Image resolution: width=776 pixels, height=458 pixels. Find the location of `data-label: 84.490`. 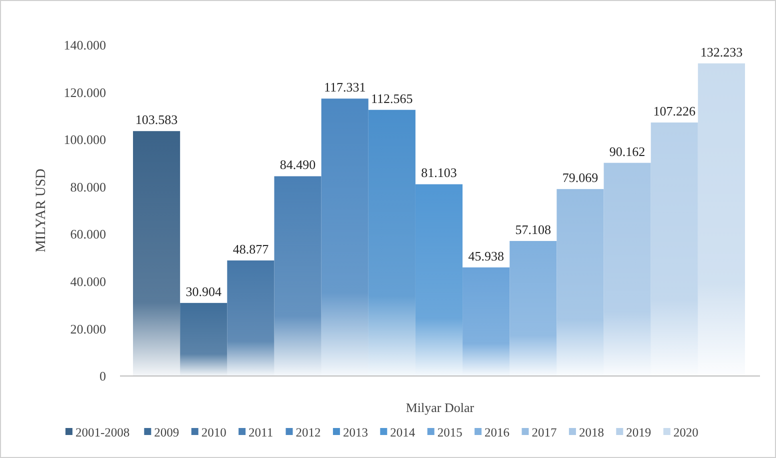

data-label: 84.490 is located at coordinates (298, 164).